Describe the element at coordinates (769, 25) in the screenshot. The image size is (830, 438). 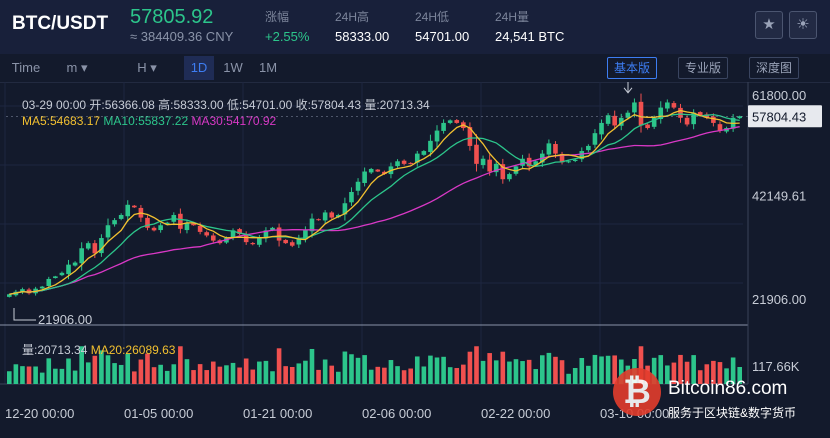
I see `star-icon: ★` at that location.